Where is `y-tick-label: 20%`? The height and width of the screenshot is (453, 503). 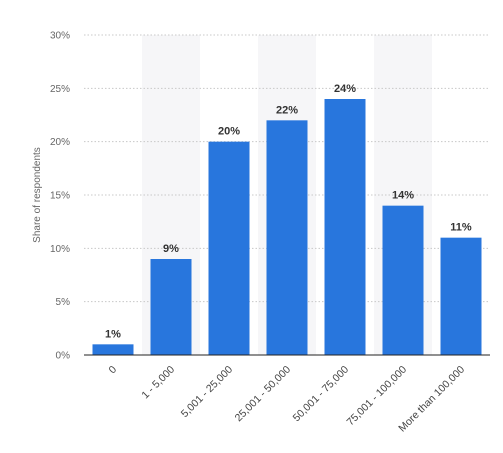
y-tick-label: 20% is located at coordinates (60, 142).